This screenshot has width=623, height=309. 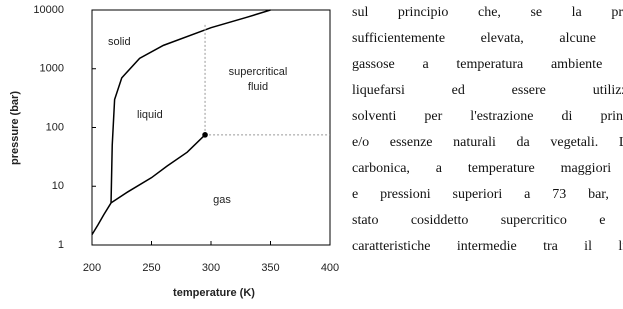 What do you see at coordinates (487, 220) in the screenshot?
I see `text-line: stato cosiddetto supercritico e a` at bounding box center [487, 220].